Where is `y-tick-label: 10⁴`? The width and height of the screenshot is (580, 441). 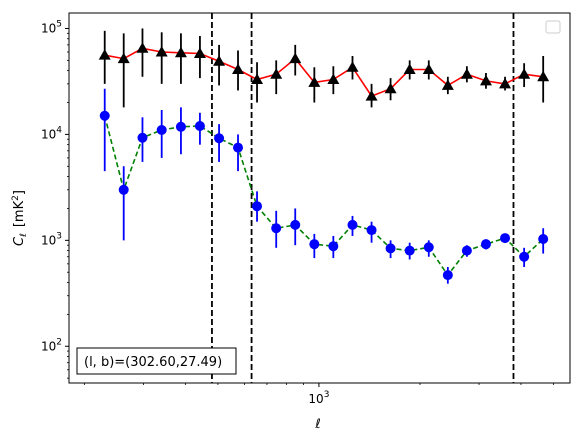
y-tick-label: 10⁴ is located at coordinates (51, 133).